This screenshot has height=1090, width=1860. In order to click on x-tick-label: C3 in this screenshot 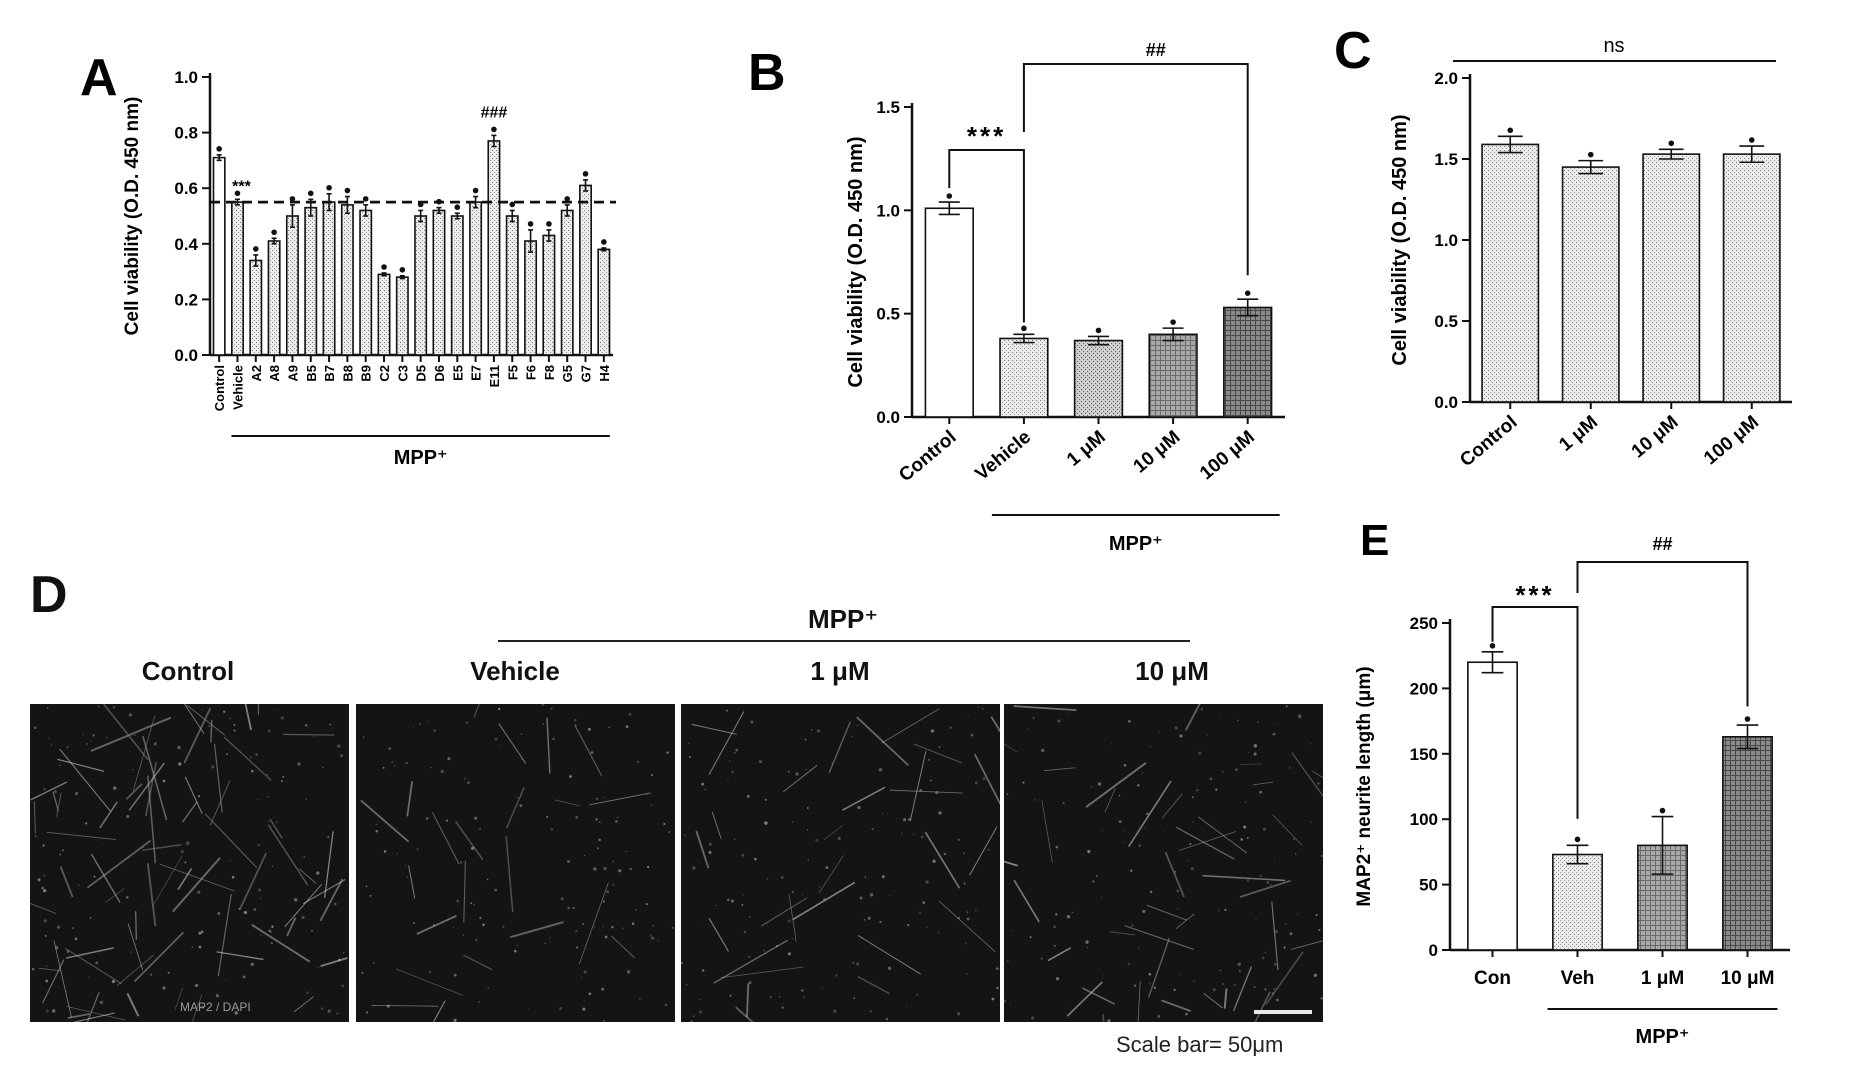, I will do `click(402, 373)`.